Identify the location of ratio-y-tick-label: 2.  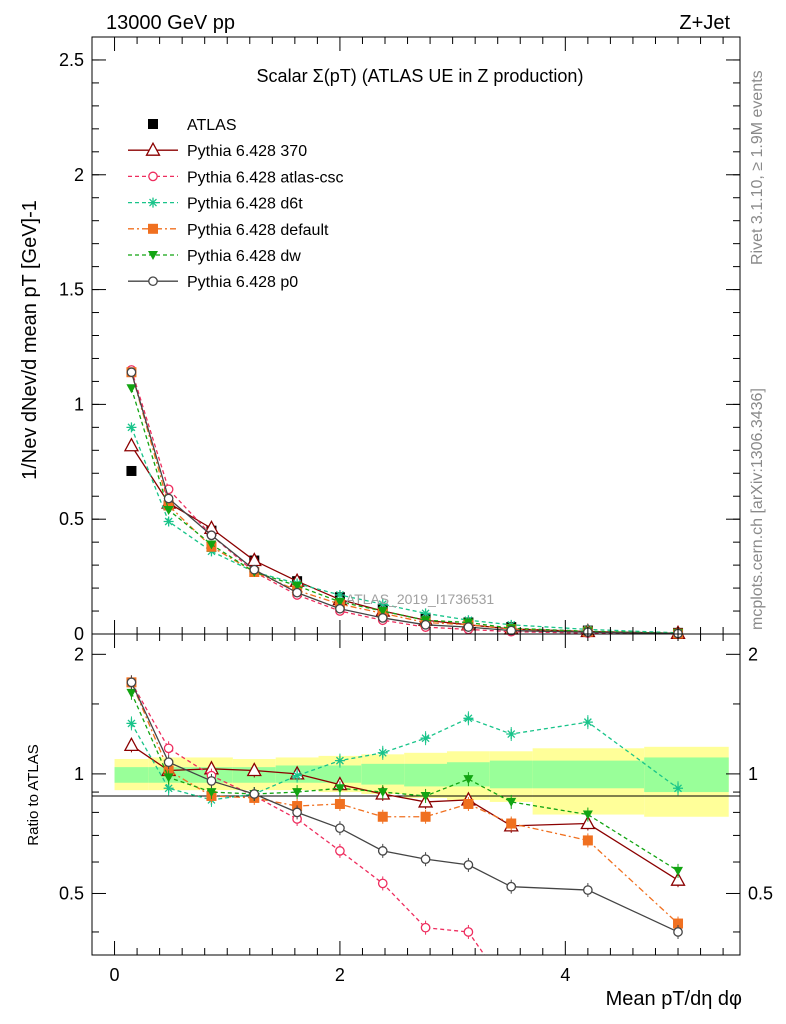
(79, 654).